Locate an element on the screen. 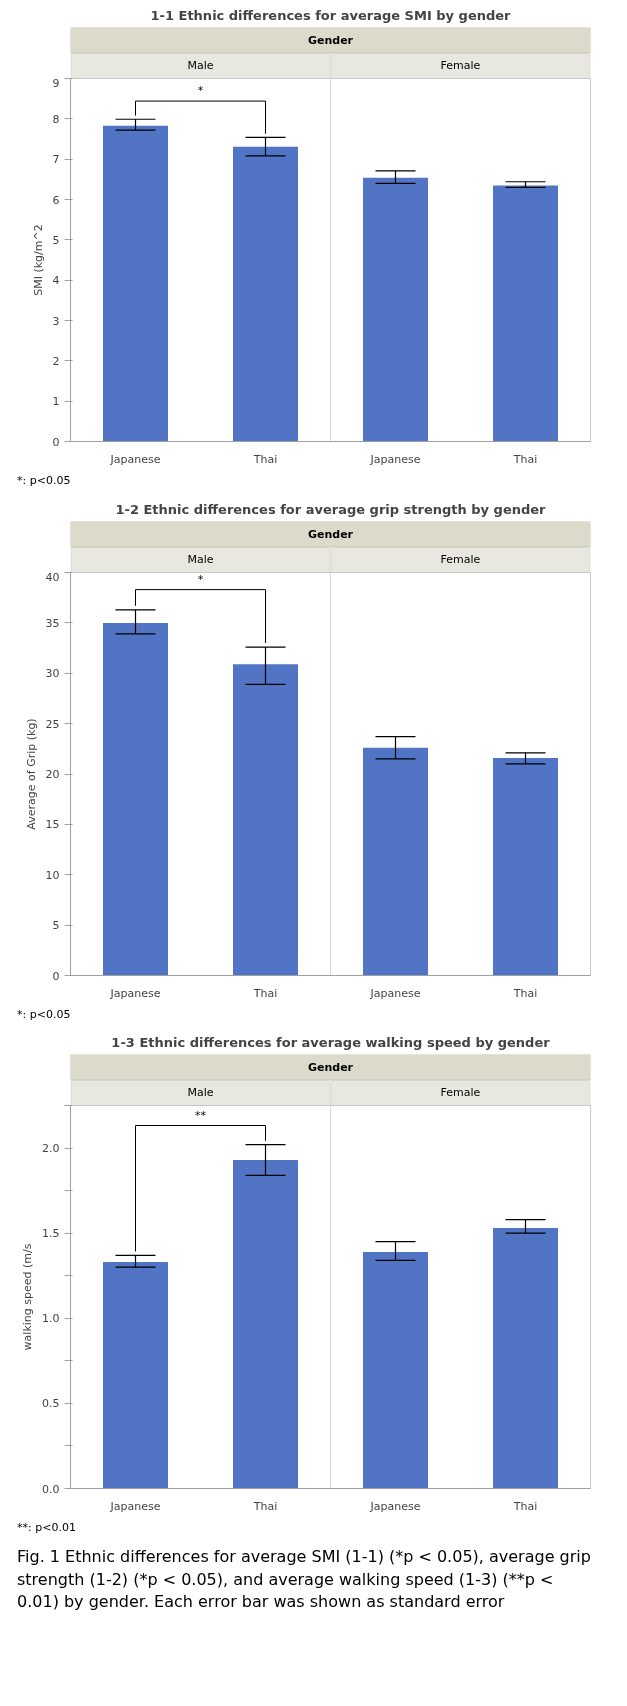  y-tick-label: 40 is located at coordinates (52, 577).